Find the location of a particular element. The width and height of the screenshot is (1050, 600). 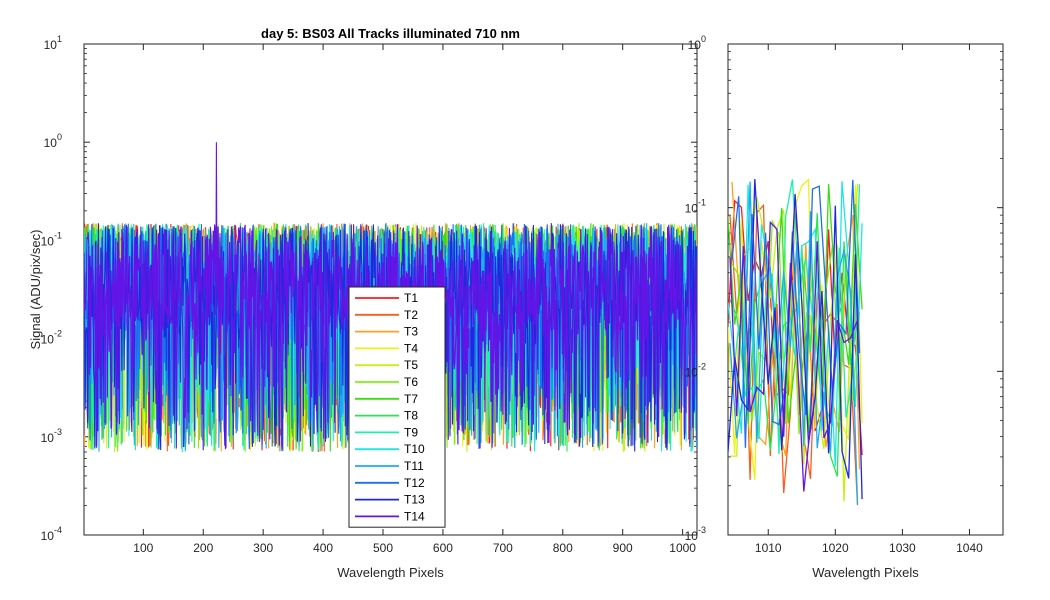

x-tick-label: 1020 is located at coordinates (835, 548).